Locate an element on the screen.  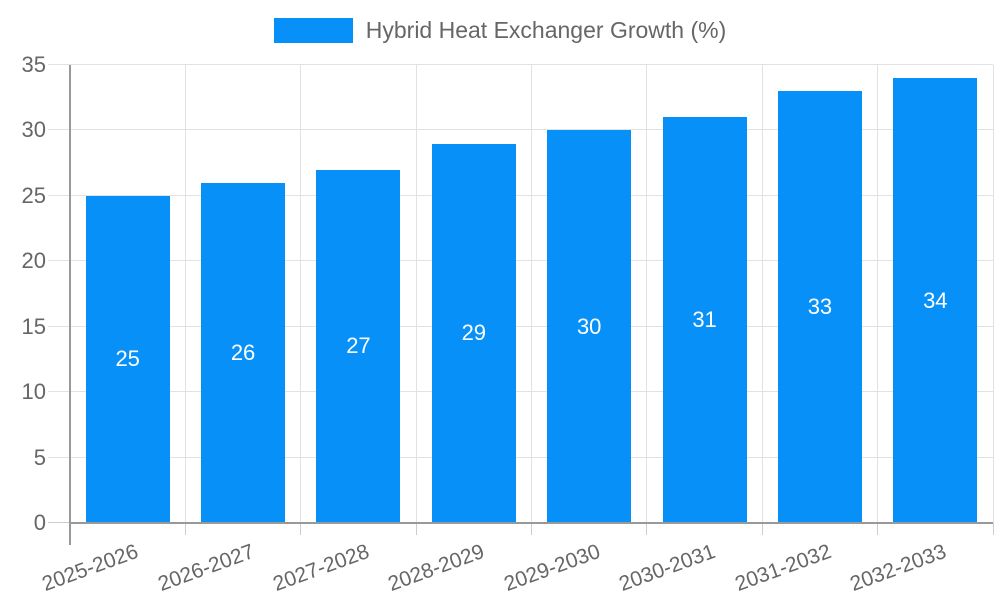
bar-value-label: 34 is located at coordinates (935, 300).